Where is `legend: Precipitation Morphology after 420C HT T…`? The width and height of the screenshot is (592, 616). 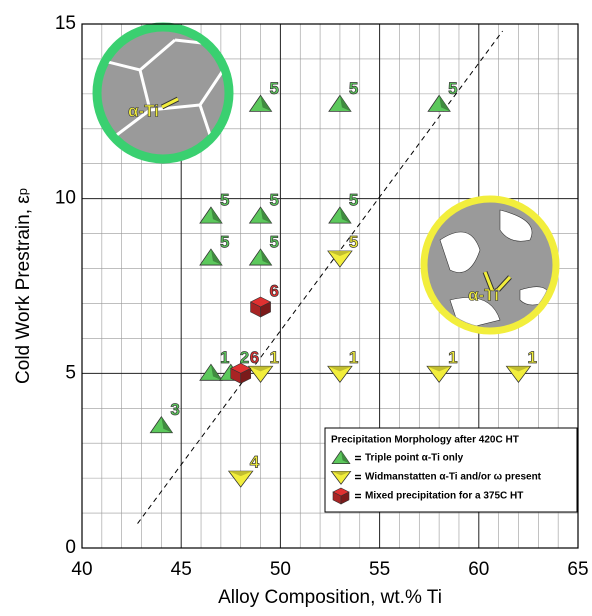
legend: Precipitation Morphology after 420C HT T… is located at coordinates (451, 470).